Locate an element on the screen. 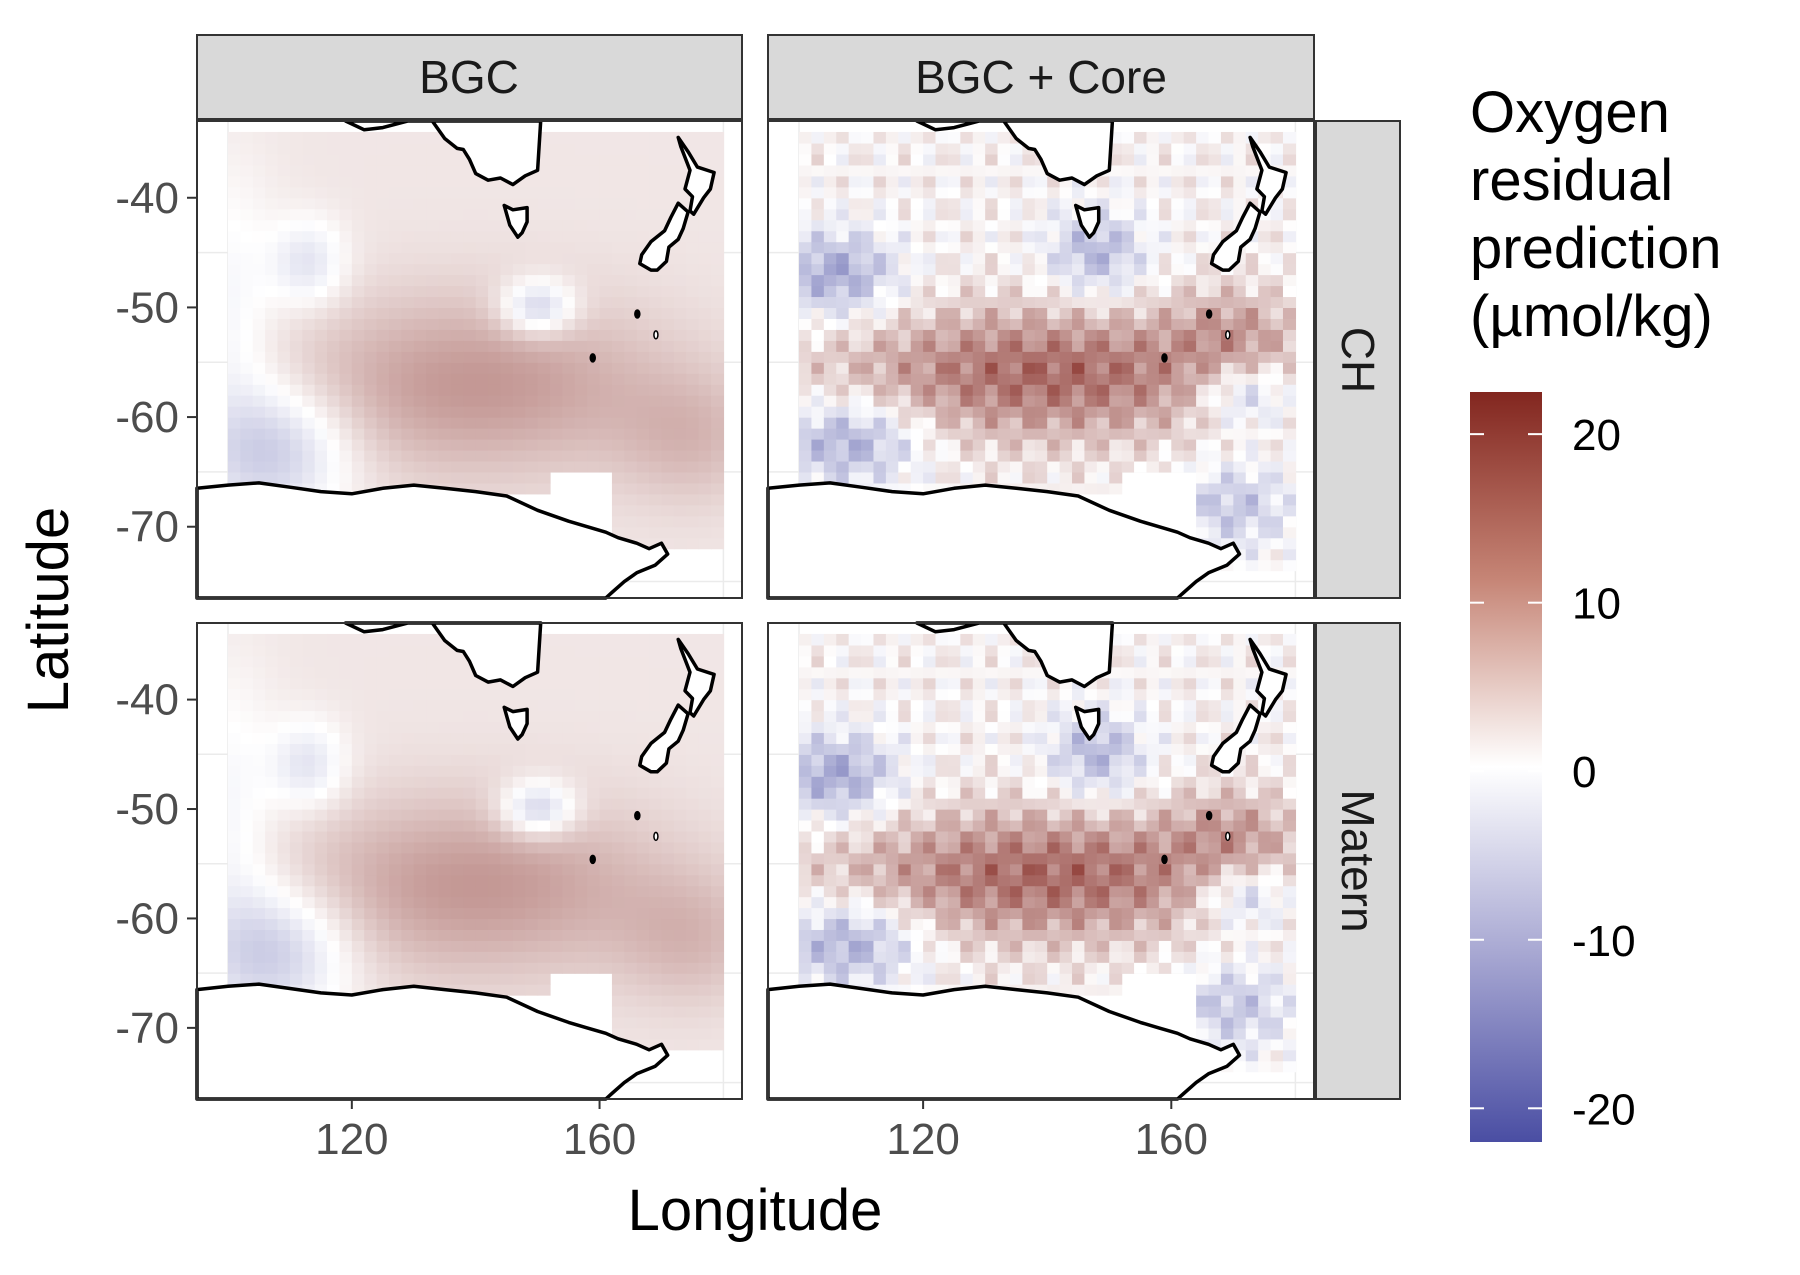  nz-north-island-coastline is located at coordinates (696, 677).